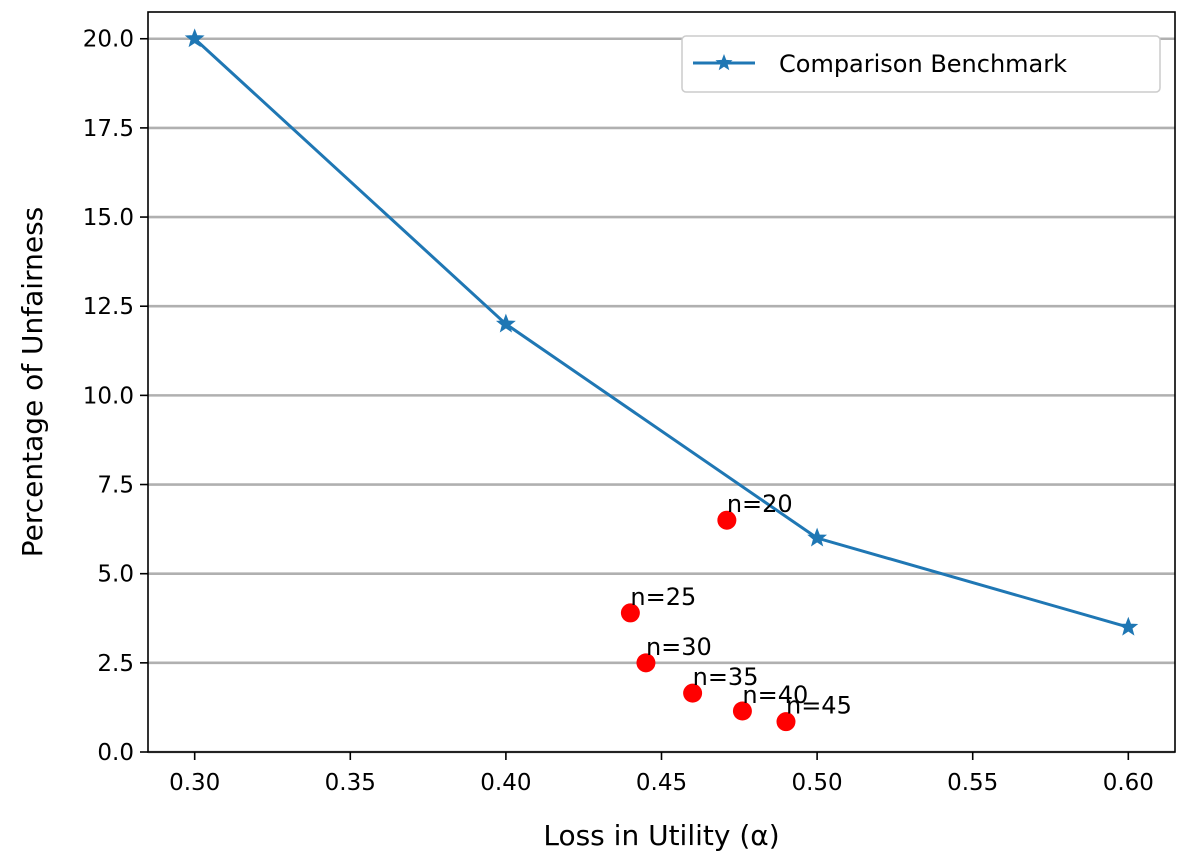 This screenshot has width=1185, height=865. What do you see at coordinates (726, 677) in the screenshot?
I see `scatter-point-label: n=35` at bounding box center [726, 677].